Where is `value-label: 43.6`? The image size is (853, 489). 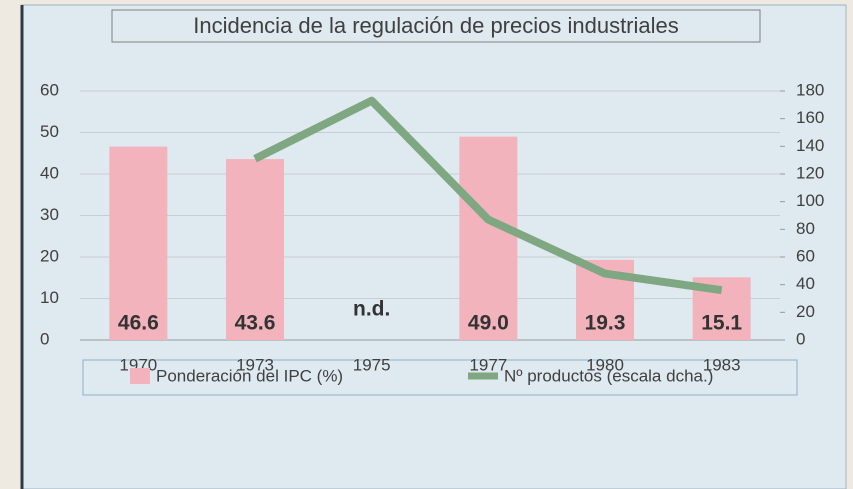 value-label: 43.6 is located at coordinates (255, 323).